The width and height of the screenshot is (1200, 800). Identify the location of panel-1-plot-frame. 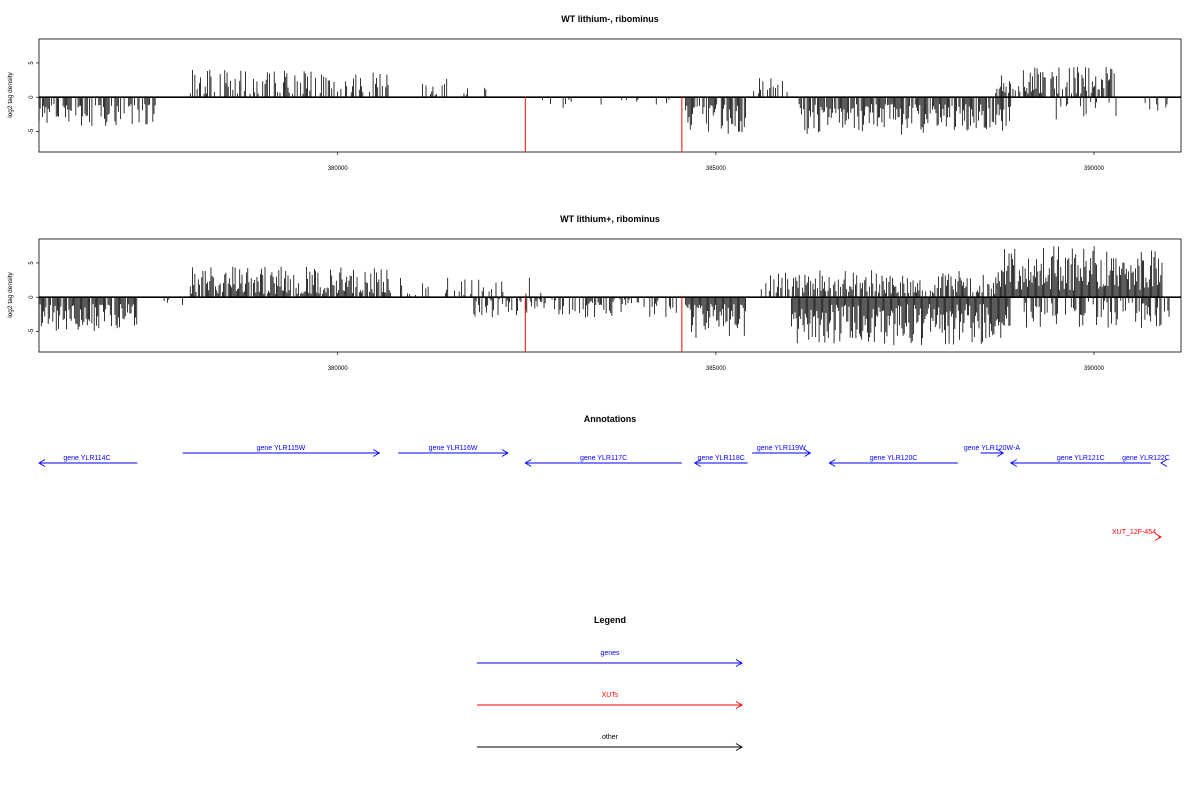
(610, 95).